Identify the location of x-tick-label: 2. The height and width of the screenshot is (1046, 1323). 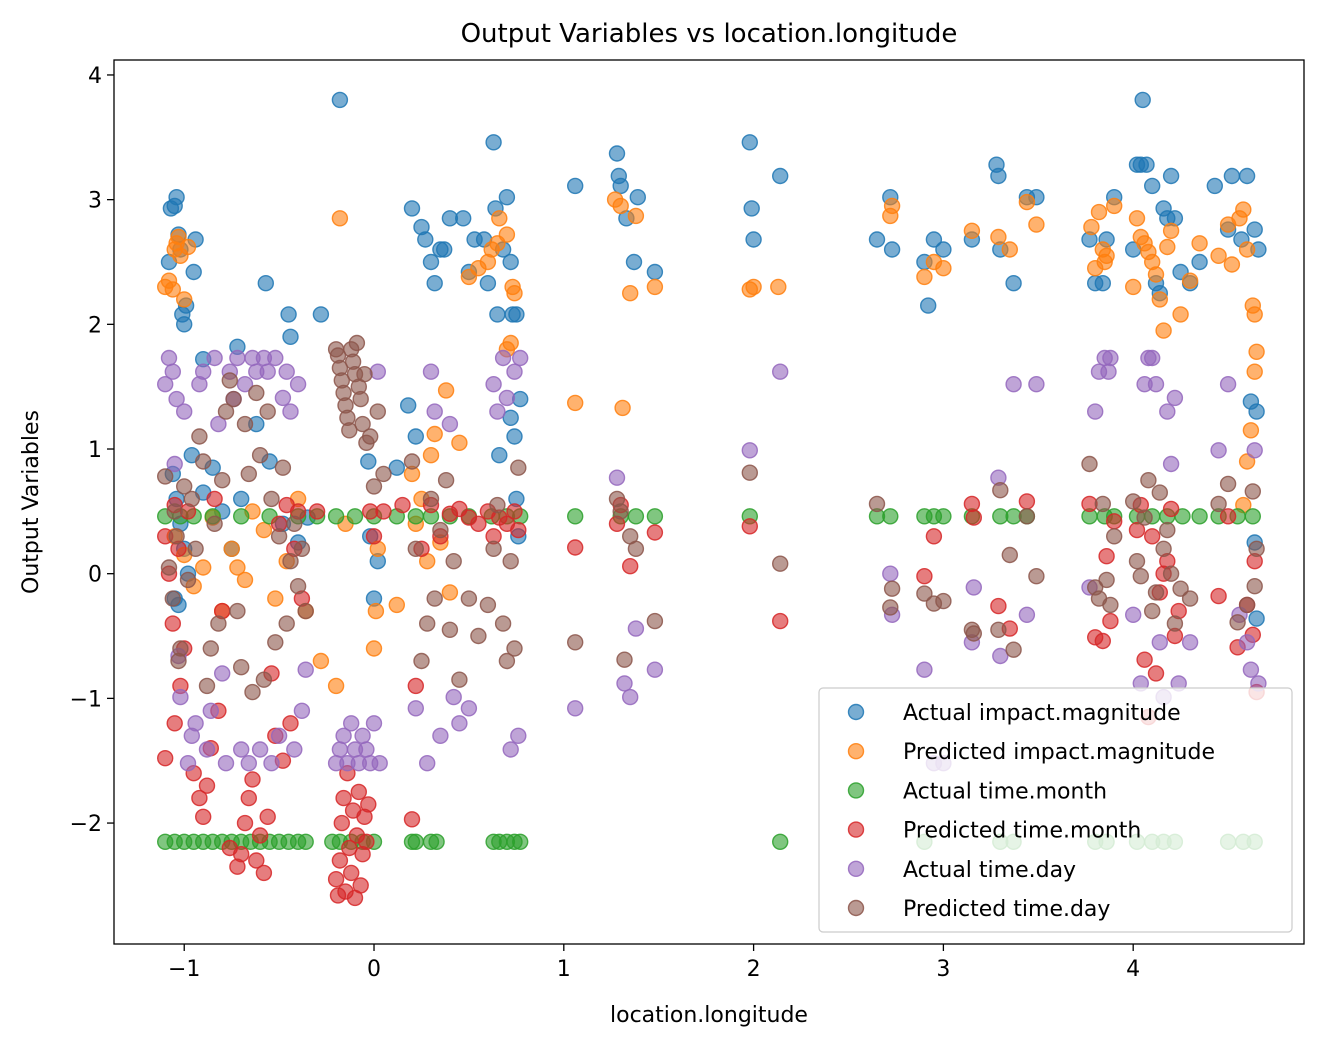
(754, 969).